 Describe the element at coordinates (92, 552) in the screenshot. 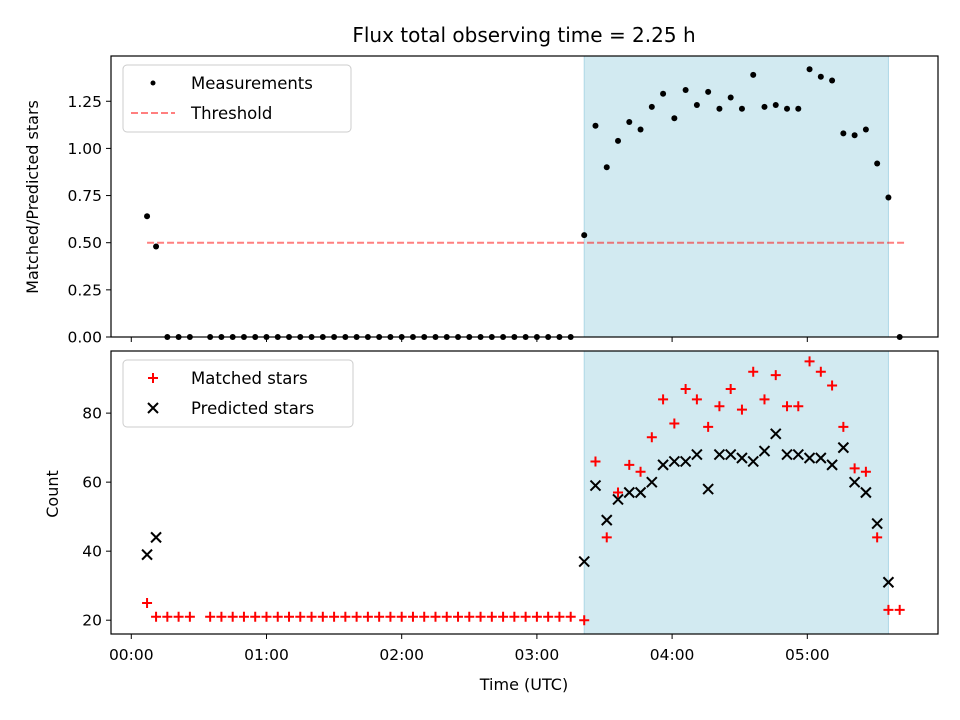

I see `y-tick-label: 40` at that location.